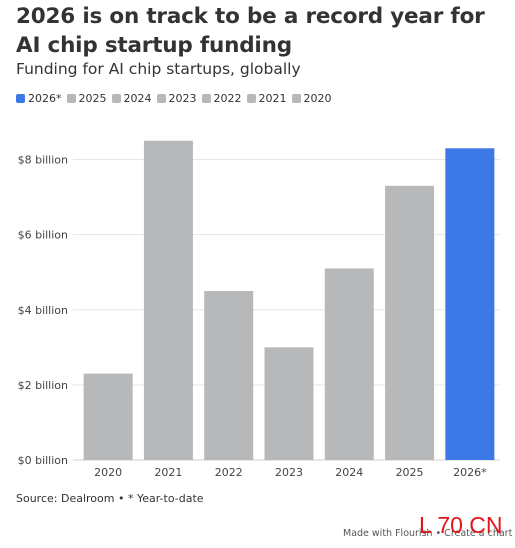  Describe the element at coordinates (108, 416) in the screenshot. I see `bar-2020` at that location.